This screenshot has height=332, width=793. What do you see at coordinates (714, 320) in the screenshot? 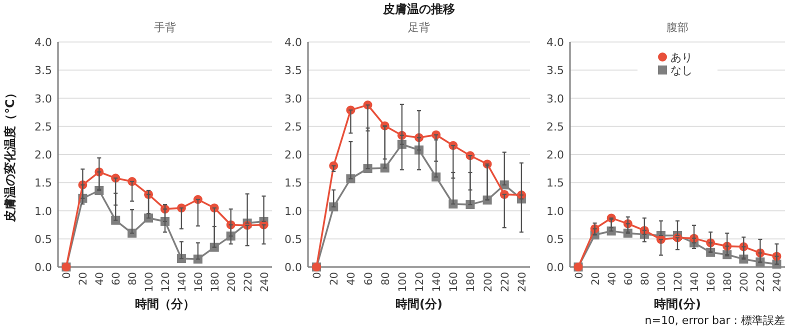
I see `text: n=10, error bar : 標準誤差` at bounding box center [714, 320].